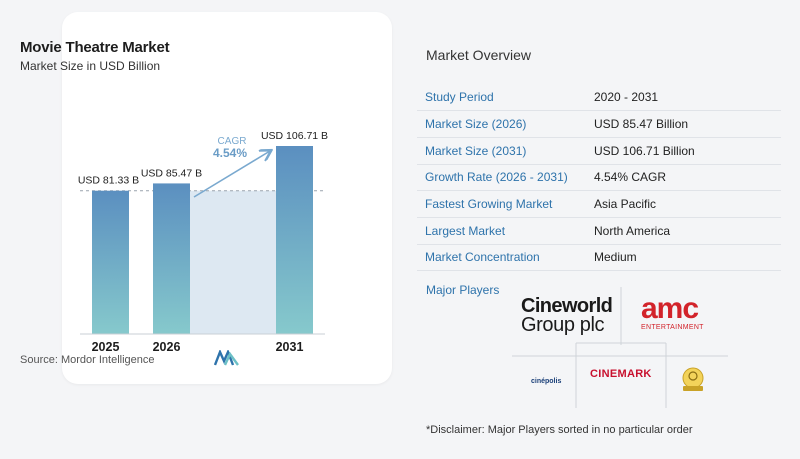  What do you see at coordinates (683, 258) in the screenshot?
I see `overview-row-value: Medium` at bounding box center [683, 258].